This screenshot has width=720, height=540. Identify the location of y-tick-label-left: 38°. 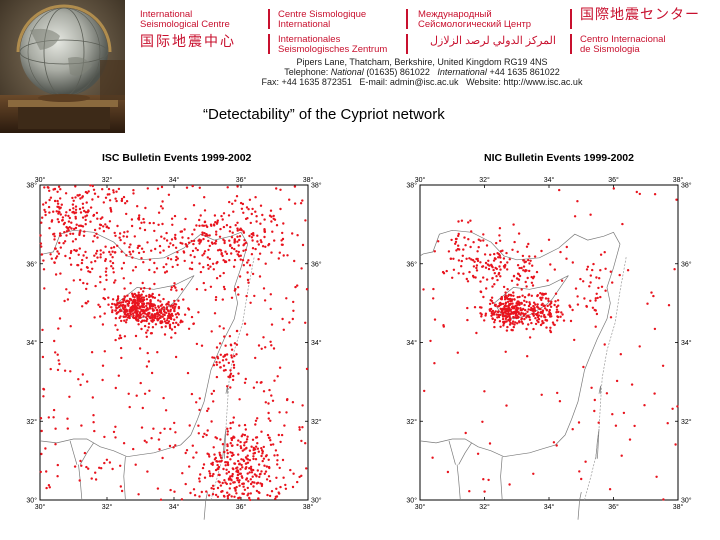
(411, 186).